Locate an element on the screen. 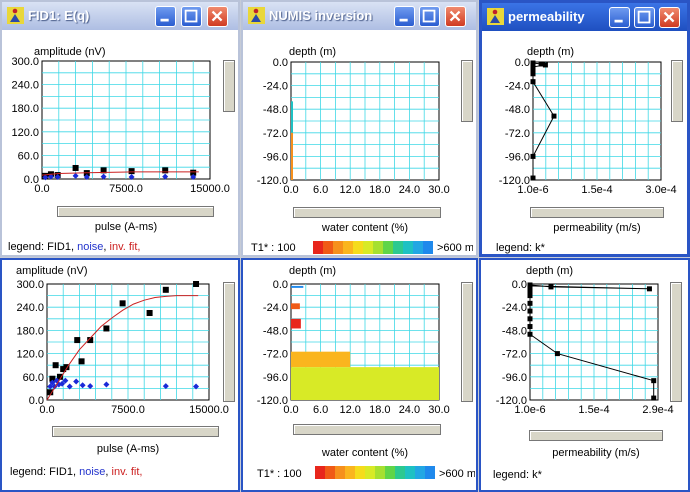  legend: legend: k* is located at coordinates (517, 475).